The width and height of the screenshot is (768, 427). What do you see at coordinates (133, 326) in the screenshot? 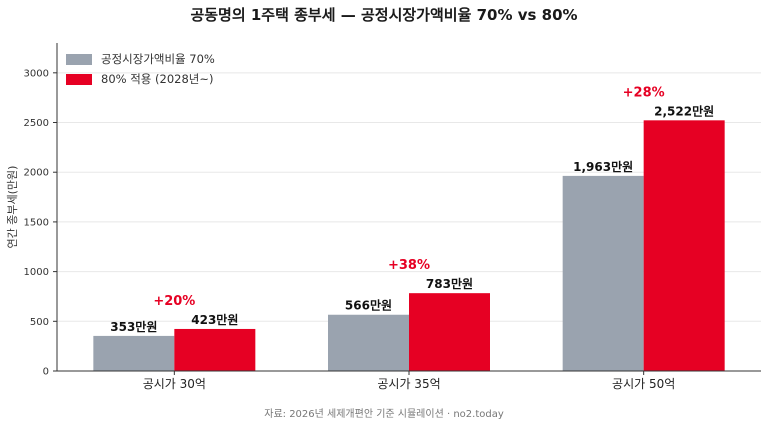
I see `bar-value-label: 353만원` at bounding box center [133, 326].